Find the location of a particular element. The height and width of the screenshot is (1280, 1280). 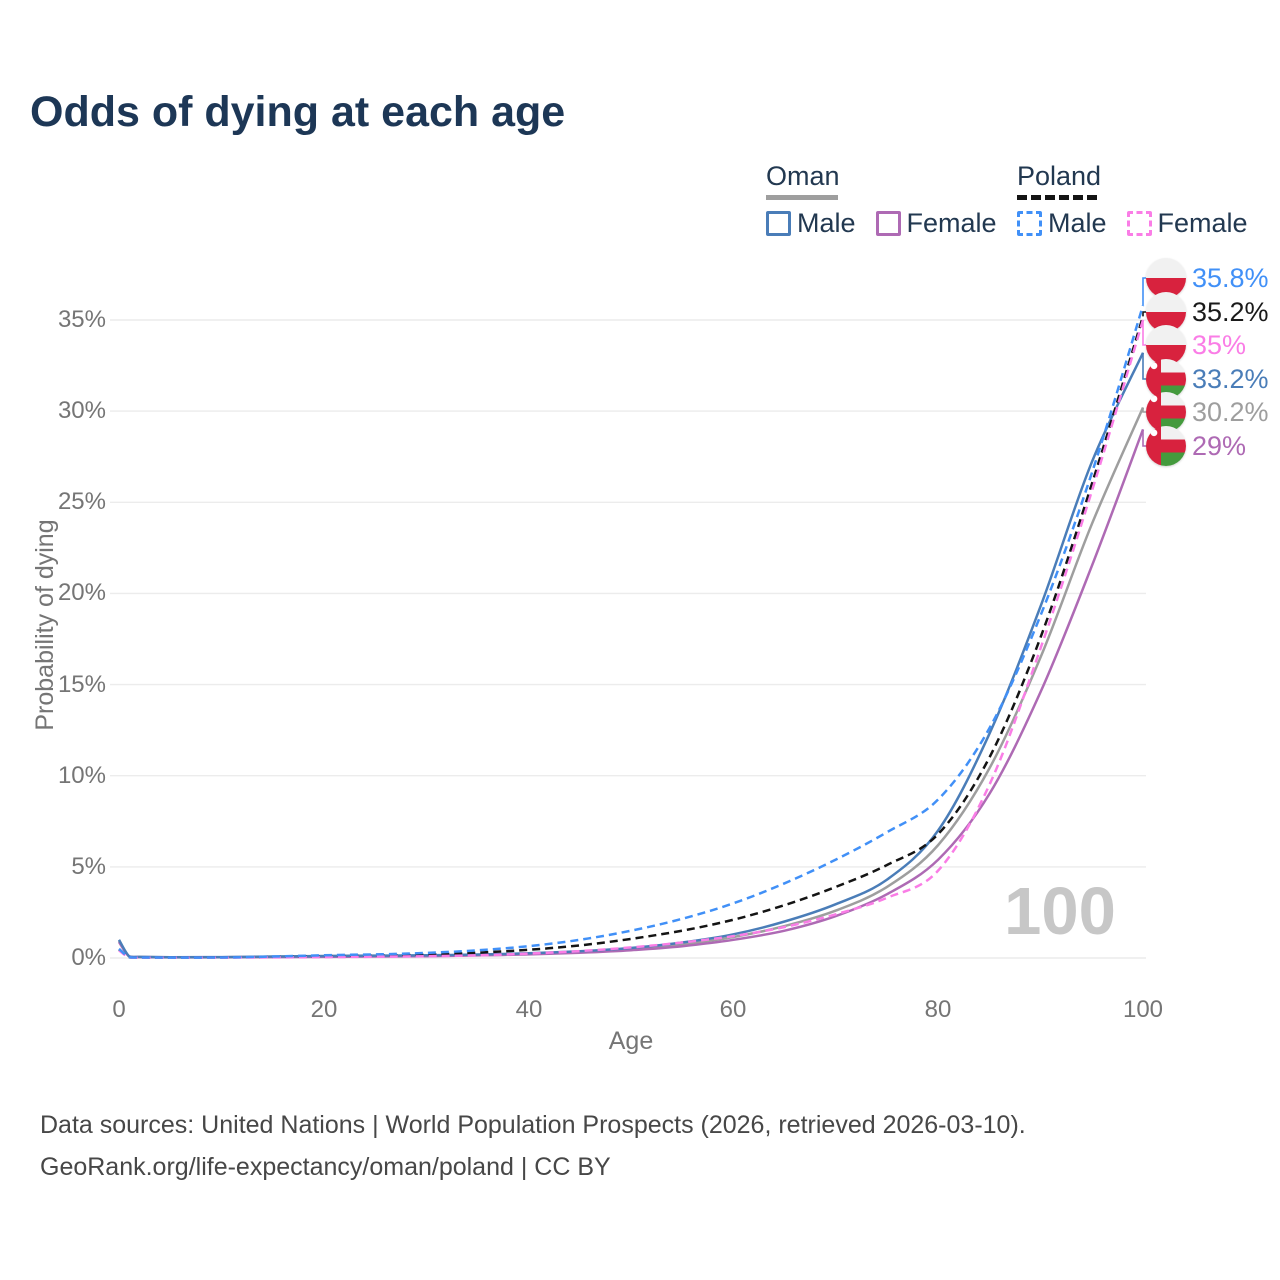

end-label-row: 35% is located at coordinates (1196, 345).